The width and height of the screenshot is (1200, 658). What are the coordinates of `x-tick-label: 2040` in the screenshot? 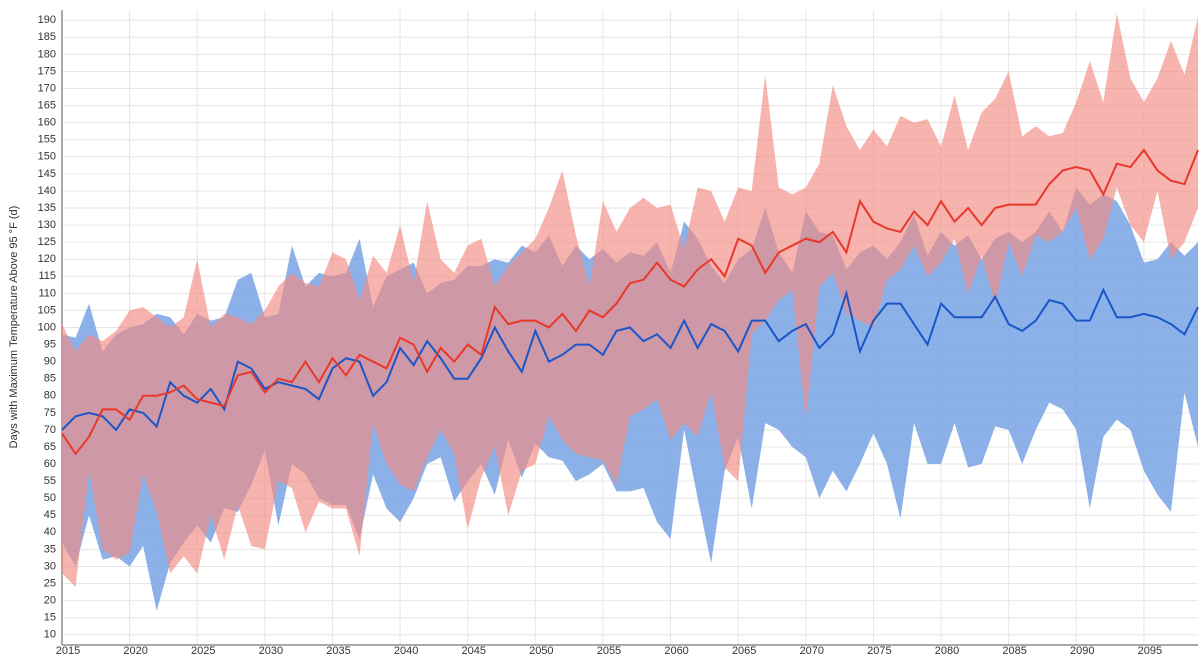 It's located at (406, 651).